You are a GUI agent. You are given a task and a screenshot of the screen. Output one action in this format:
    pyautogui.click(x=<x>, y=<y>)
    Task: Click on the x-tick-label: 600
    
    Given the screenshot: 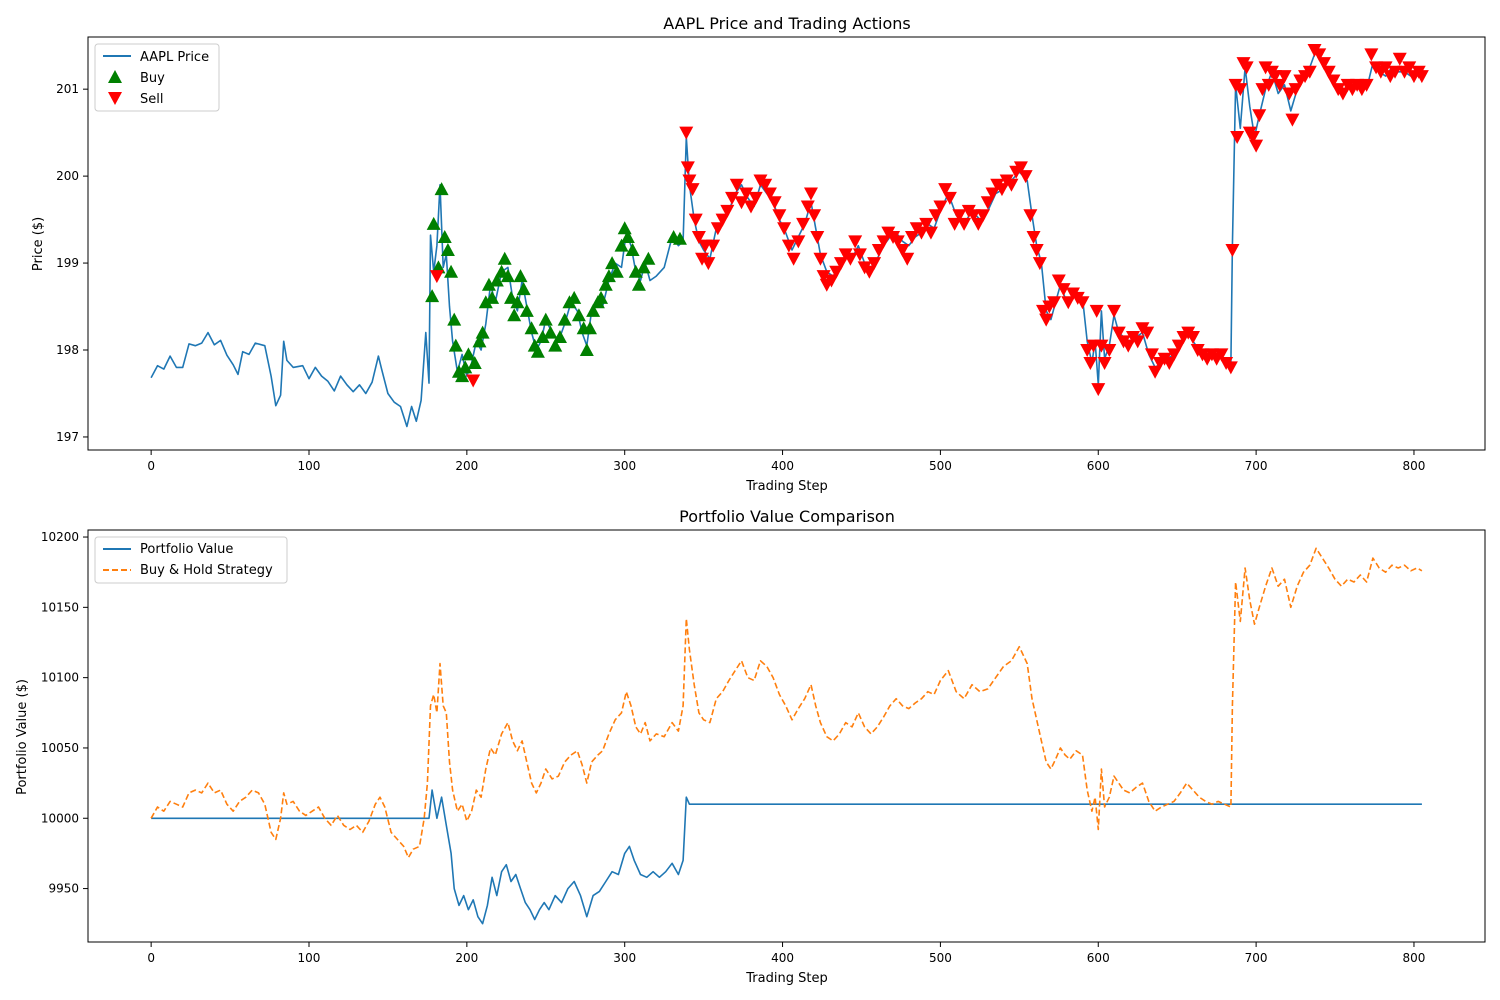 What is the action you would take?
    pyautogui.click(x=1098, y=466)
    